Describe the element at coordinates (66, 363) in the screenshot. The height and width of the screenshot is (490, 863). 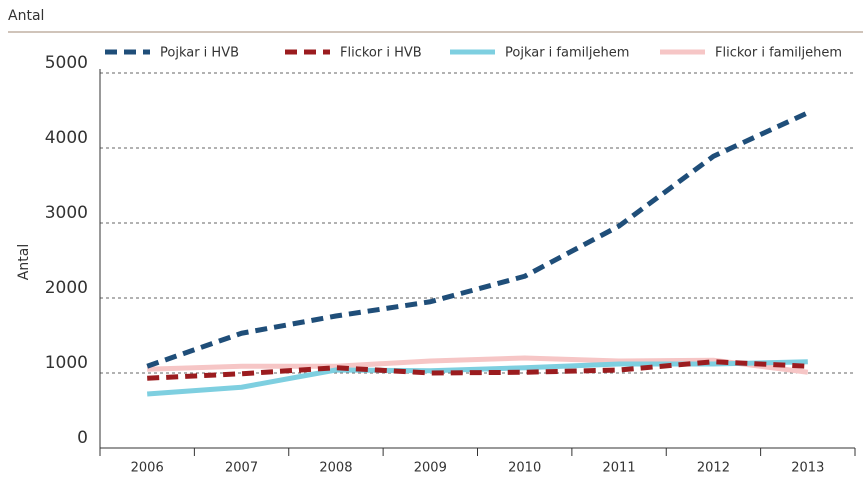
I see `y-tick-label: 1000` at that location.